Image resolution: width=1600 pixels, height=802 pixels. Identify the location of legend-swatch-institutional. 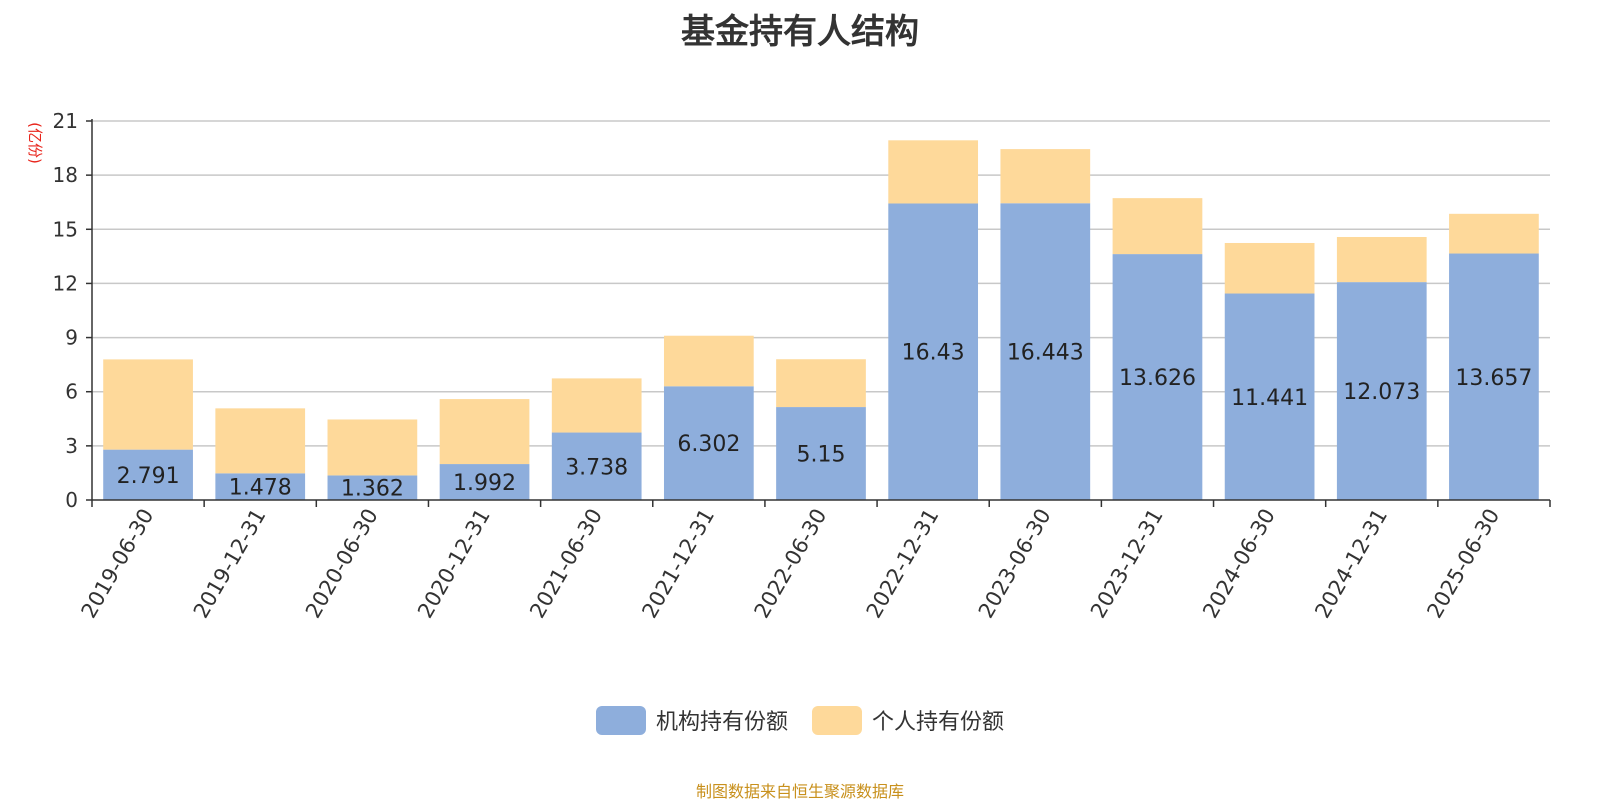
(620, 720).